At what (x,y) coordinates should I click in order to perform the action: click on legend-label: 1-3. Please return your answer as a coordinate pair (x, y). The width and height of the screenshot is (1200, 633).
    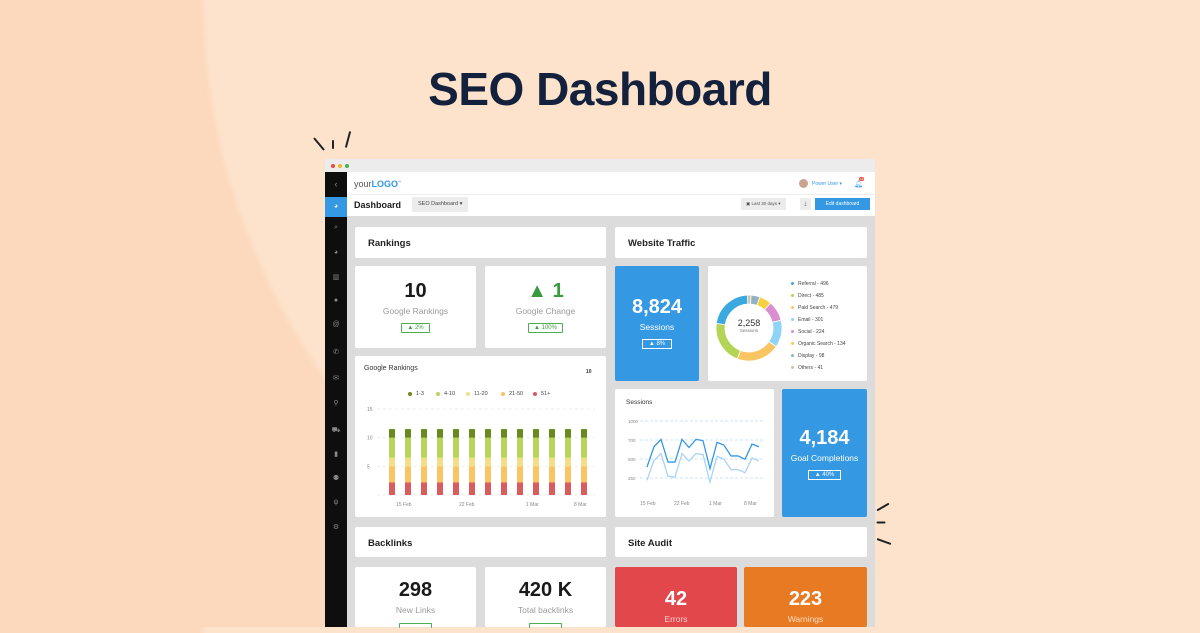
    Looking at the image, I should click on (420, 394).